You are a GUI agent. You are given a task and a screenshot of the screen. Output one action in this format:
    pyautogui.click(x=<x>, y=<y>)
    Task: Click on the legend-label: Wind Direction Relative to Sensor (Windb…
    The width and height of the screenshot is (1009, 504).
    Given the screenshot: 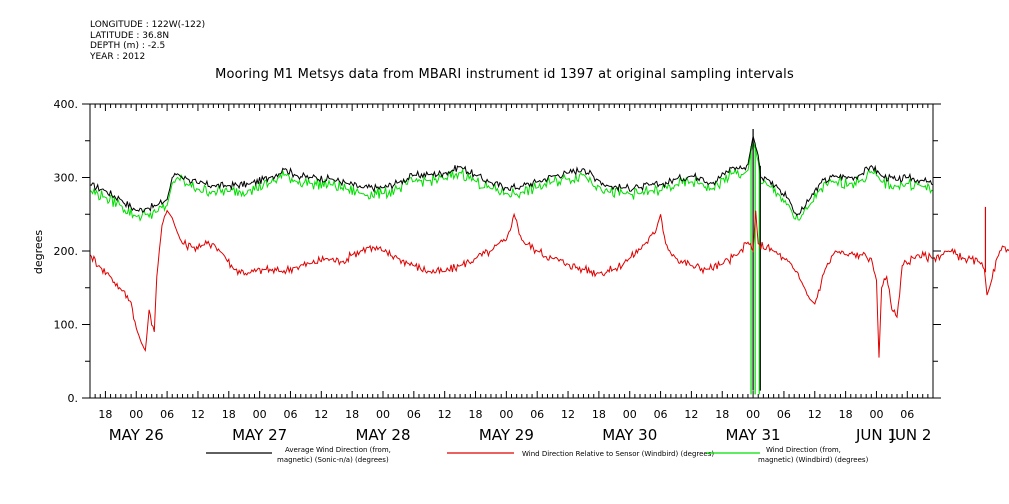 What is the action you would take?
    pyautogui.click(x=618, y=454)
    